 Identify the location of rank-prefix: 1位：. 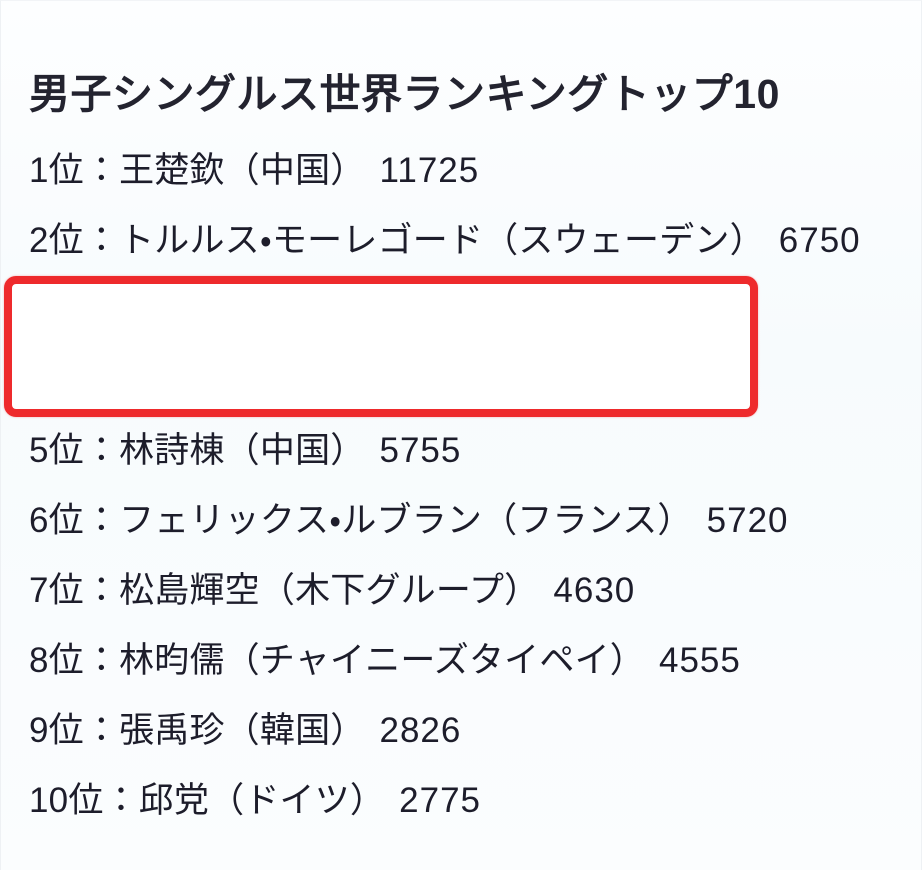
(74, 170).